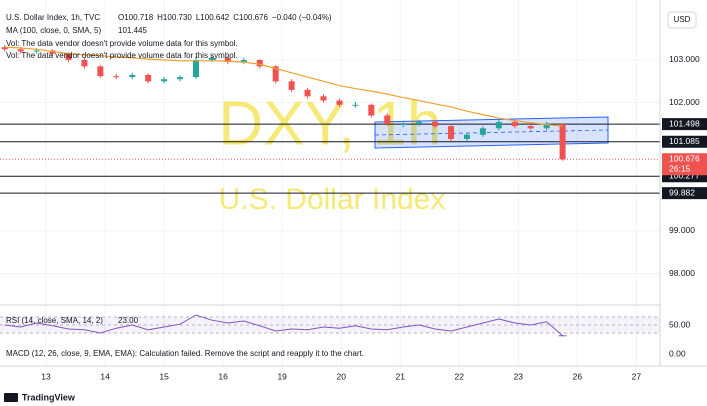 Image resolution: width=707 pixels, height=406 pixels. I want to click on currency-box, so click(682, 20).